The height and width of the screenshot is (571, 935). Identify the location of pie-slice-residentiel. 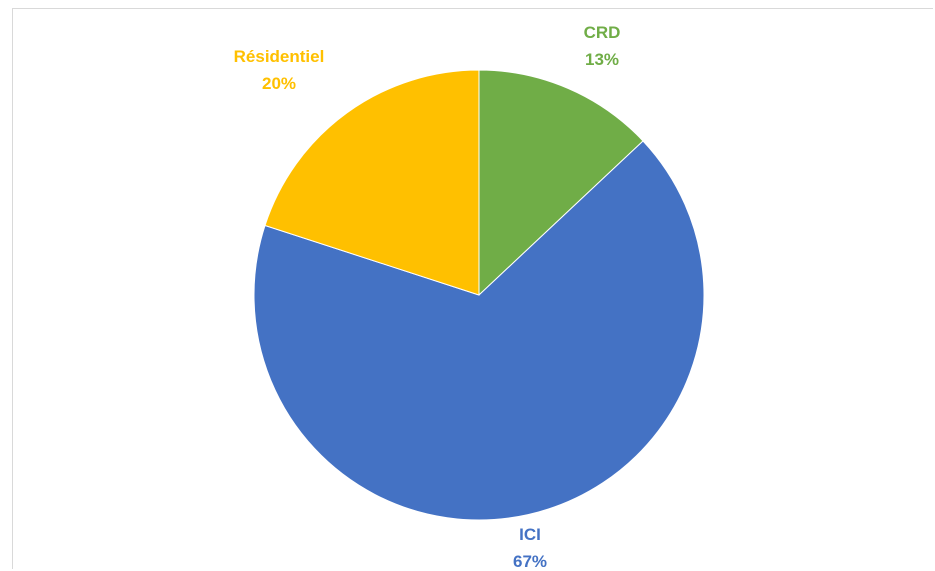
(372, 182).